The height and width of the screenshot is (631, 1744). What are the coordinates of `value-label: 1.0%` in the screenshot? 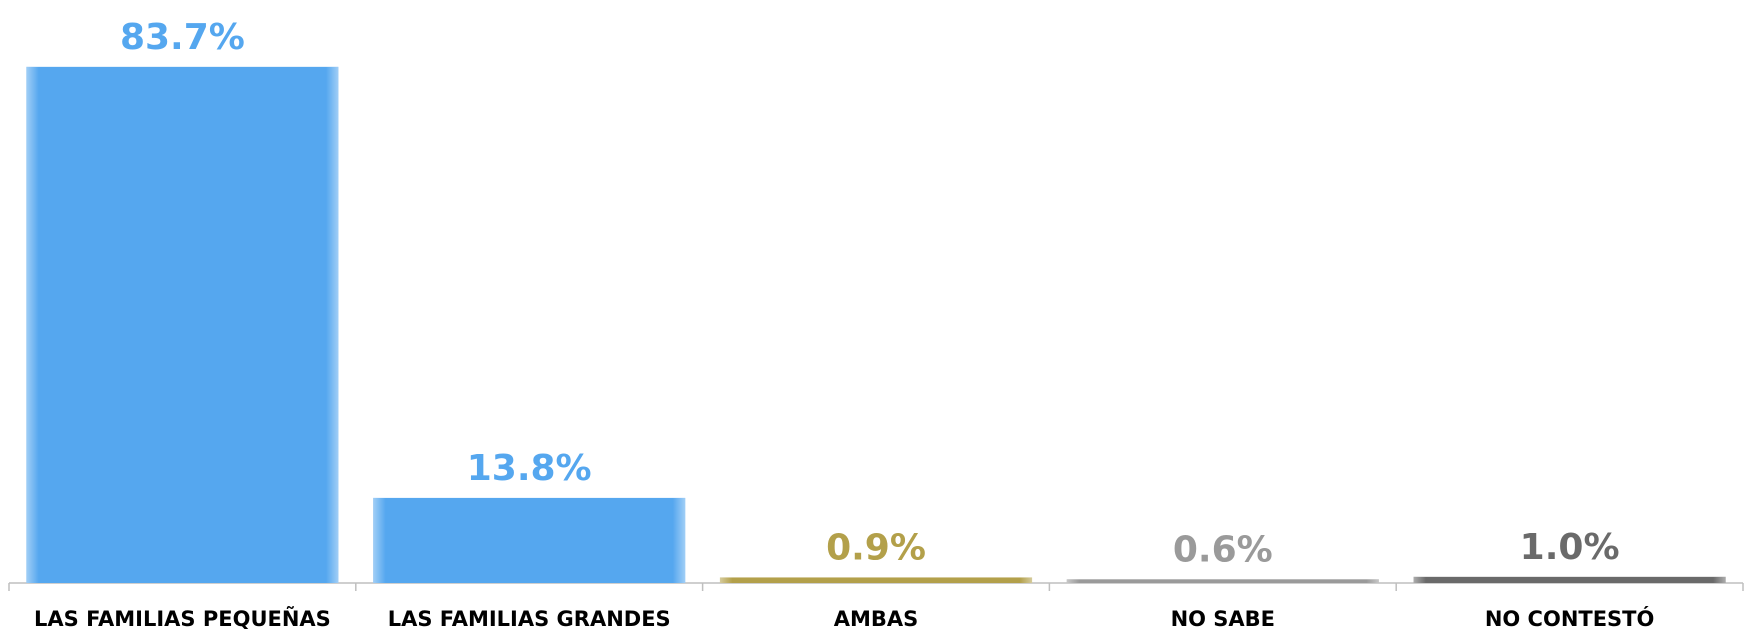 It's located at (1570, 547).